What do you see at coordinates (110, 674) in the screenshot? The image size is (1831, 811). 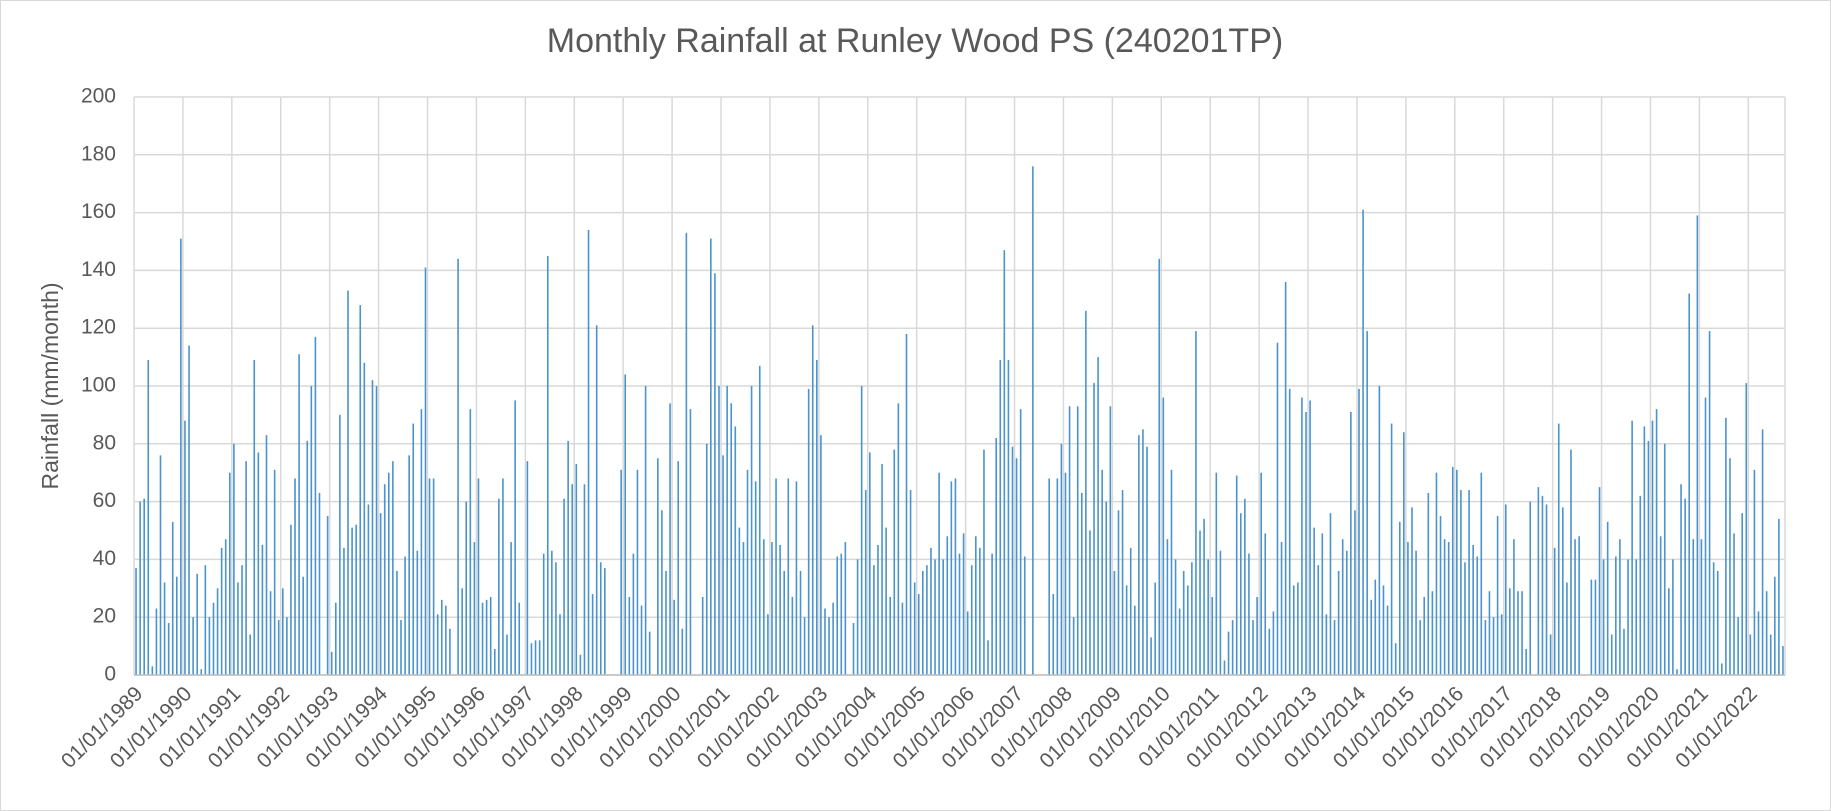 I see `y-tick-label: 0` at bounding box center [110, 674].